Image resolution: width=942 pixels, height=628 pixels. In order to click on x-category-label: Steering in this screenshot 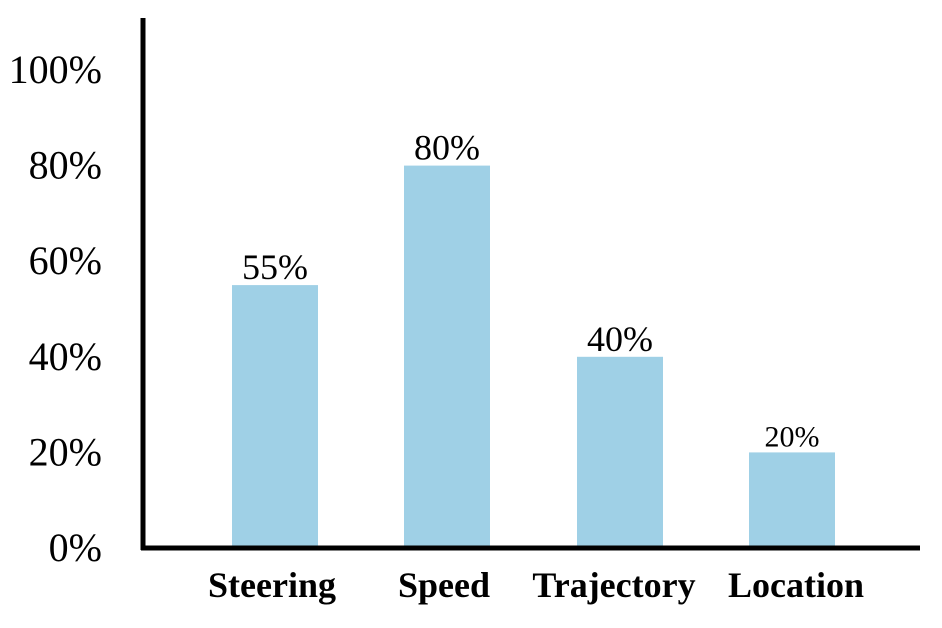, I will do `click(272, 585)`.